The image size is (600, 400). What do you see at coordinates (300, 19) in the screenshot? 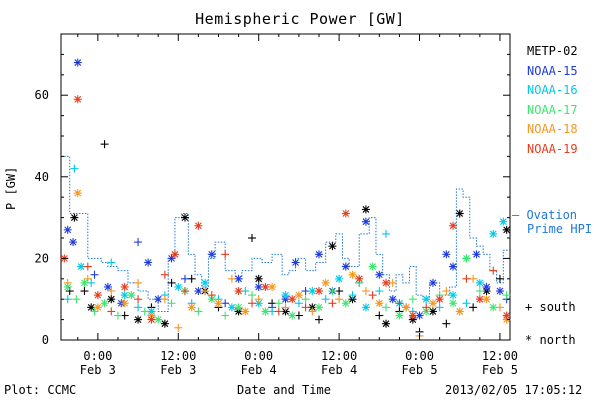
I see `chart-title: Hemispheric Power [GW]` at bounding box center [300, 19].